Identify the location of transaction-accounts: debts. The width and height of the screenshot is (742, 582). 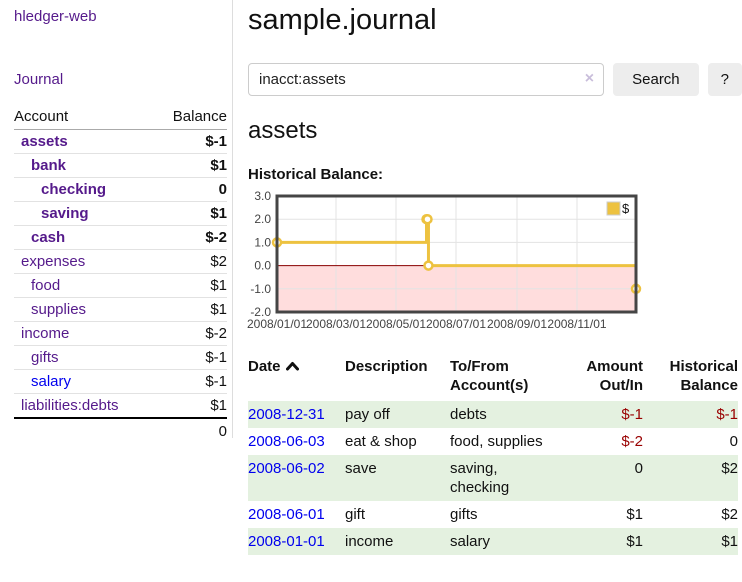
(468, 414).